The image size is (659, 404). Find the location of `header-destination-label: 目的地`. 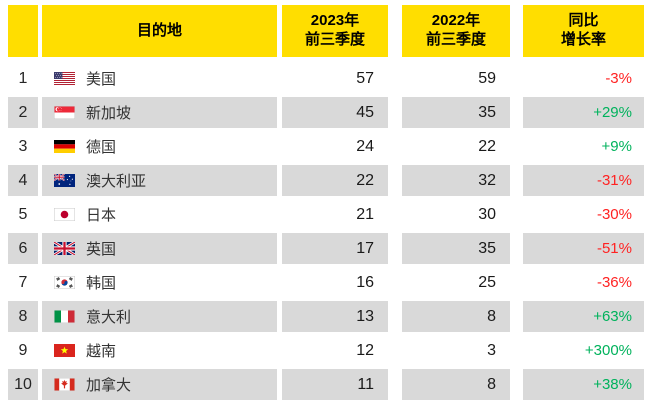

header-destination-label: 目的地 is located at coordinates (159, 30).